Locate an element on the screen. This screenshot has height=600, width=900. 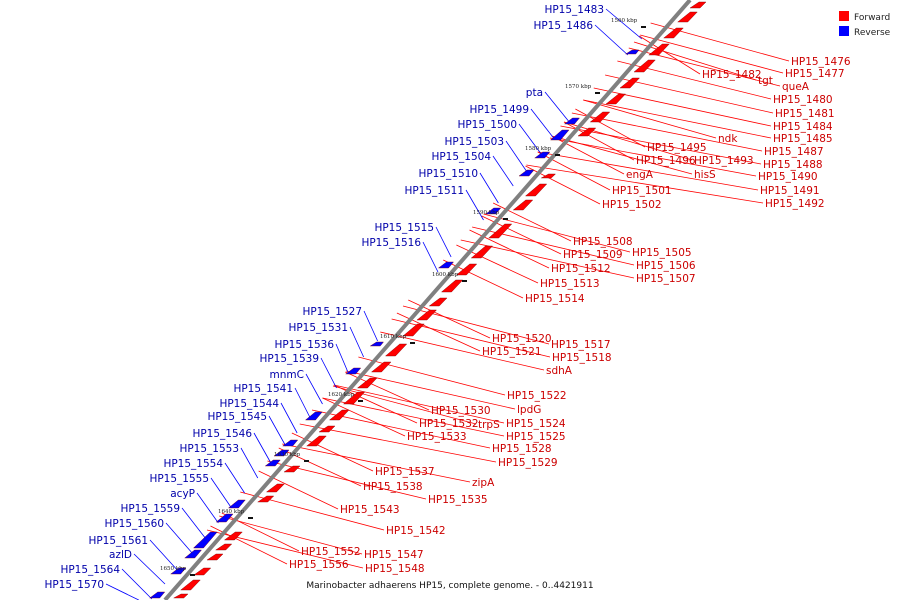
forward-gene-label: HP15_1484 is located at coordinates (803, 127).